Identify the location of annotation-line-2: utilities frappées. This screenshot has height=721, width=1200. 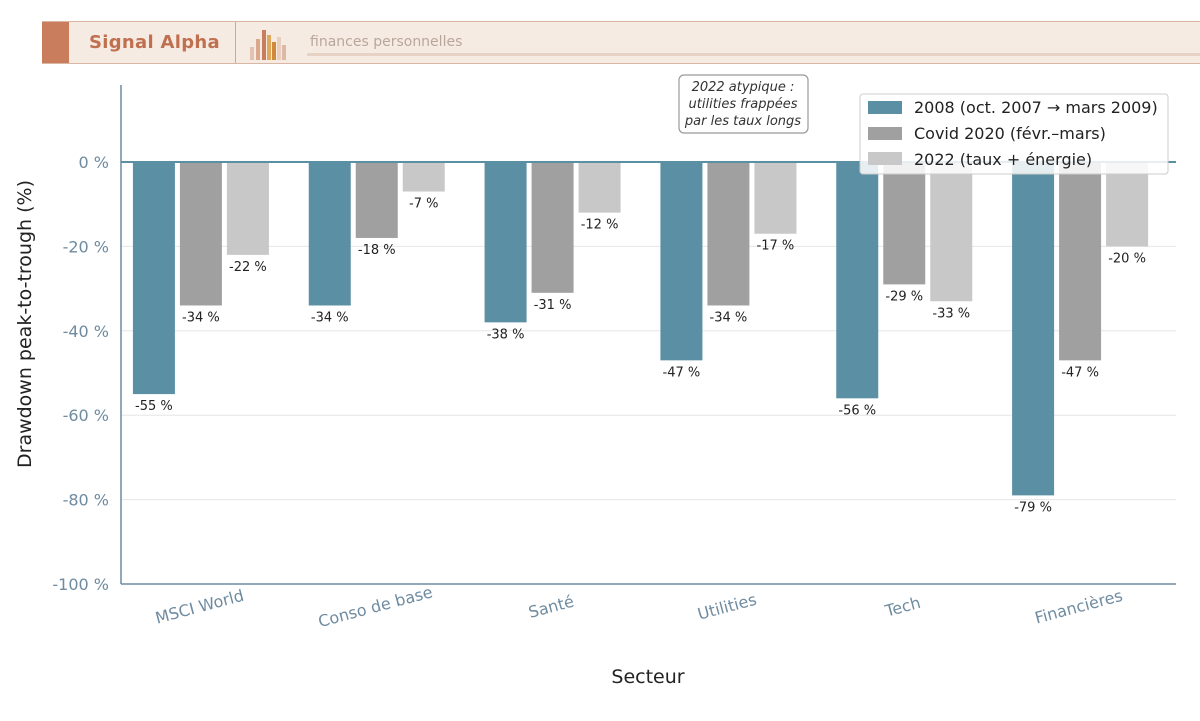
(743, 104).